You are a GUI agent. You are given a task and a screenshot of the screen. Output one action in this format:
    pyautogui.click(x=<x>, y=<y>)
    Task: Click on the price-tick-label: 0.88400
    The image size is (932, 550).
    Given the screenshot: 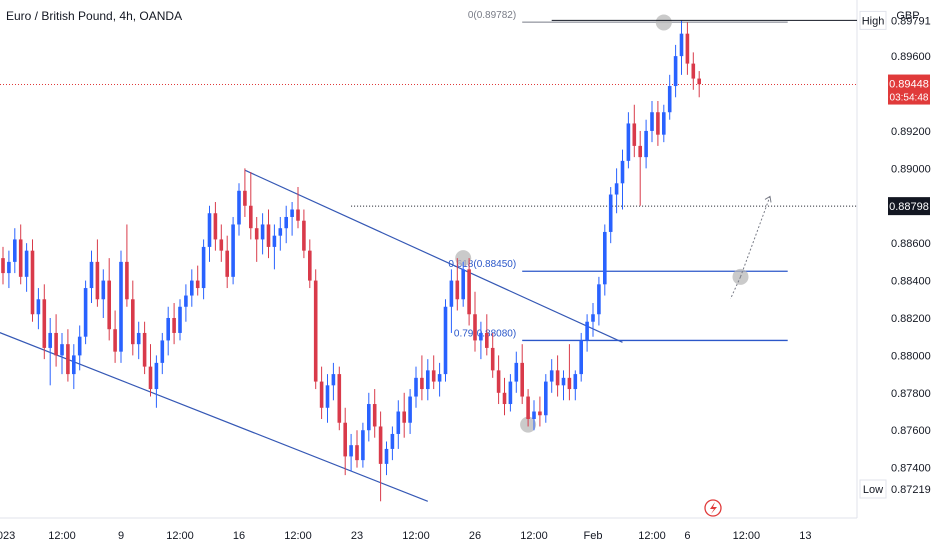 What is the action you would take?
    pyautogui.click(x=911, y=282)
    